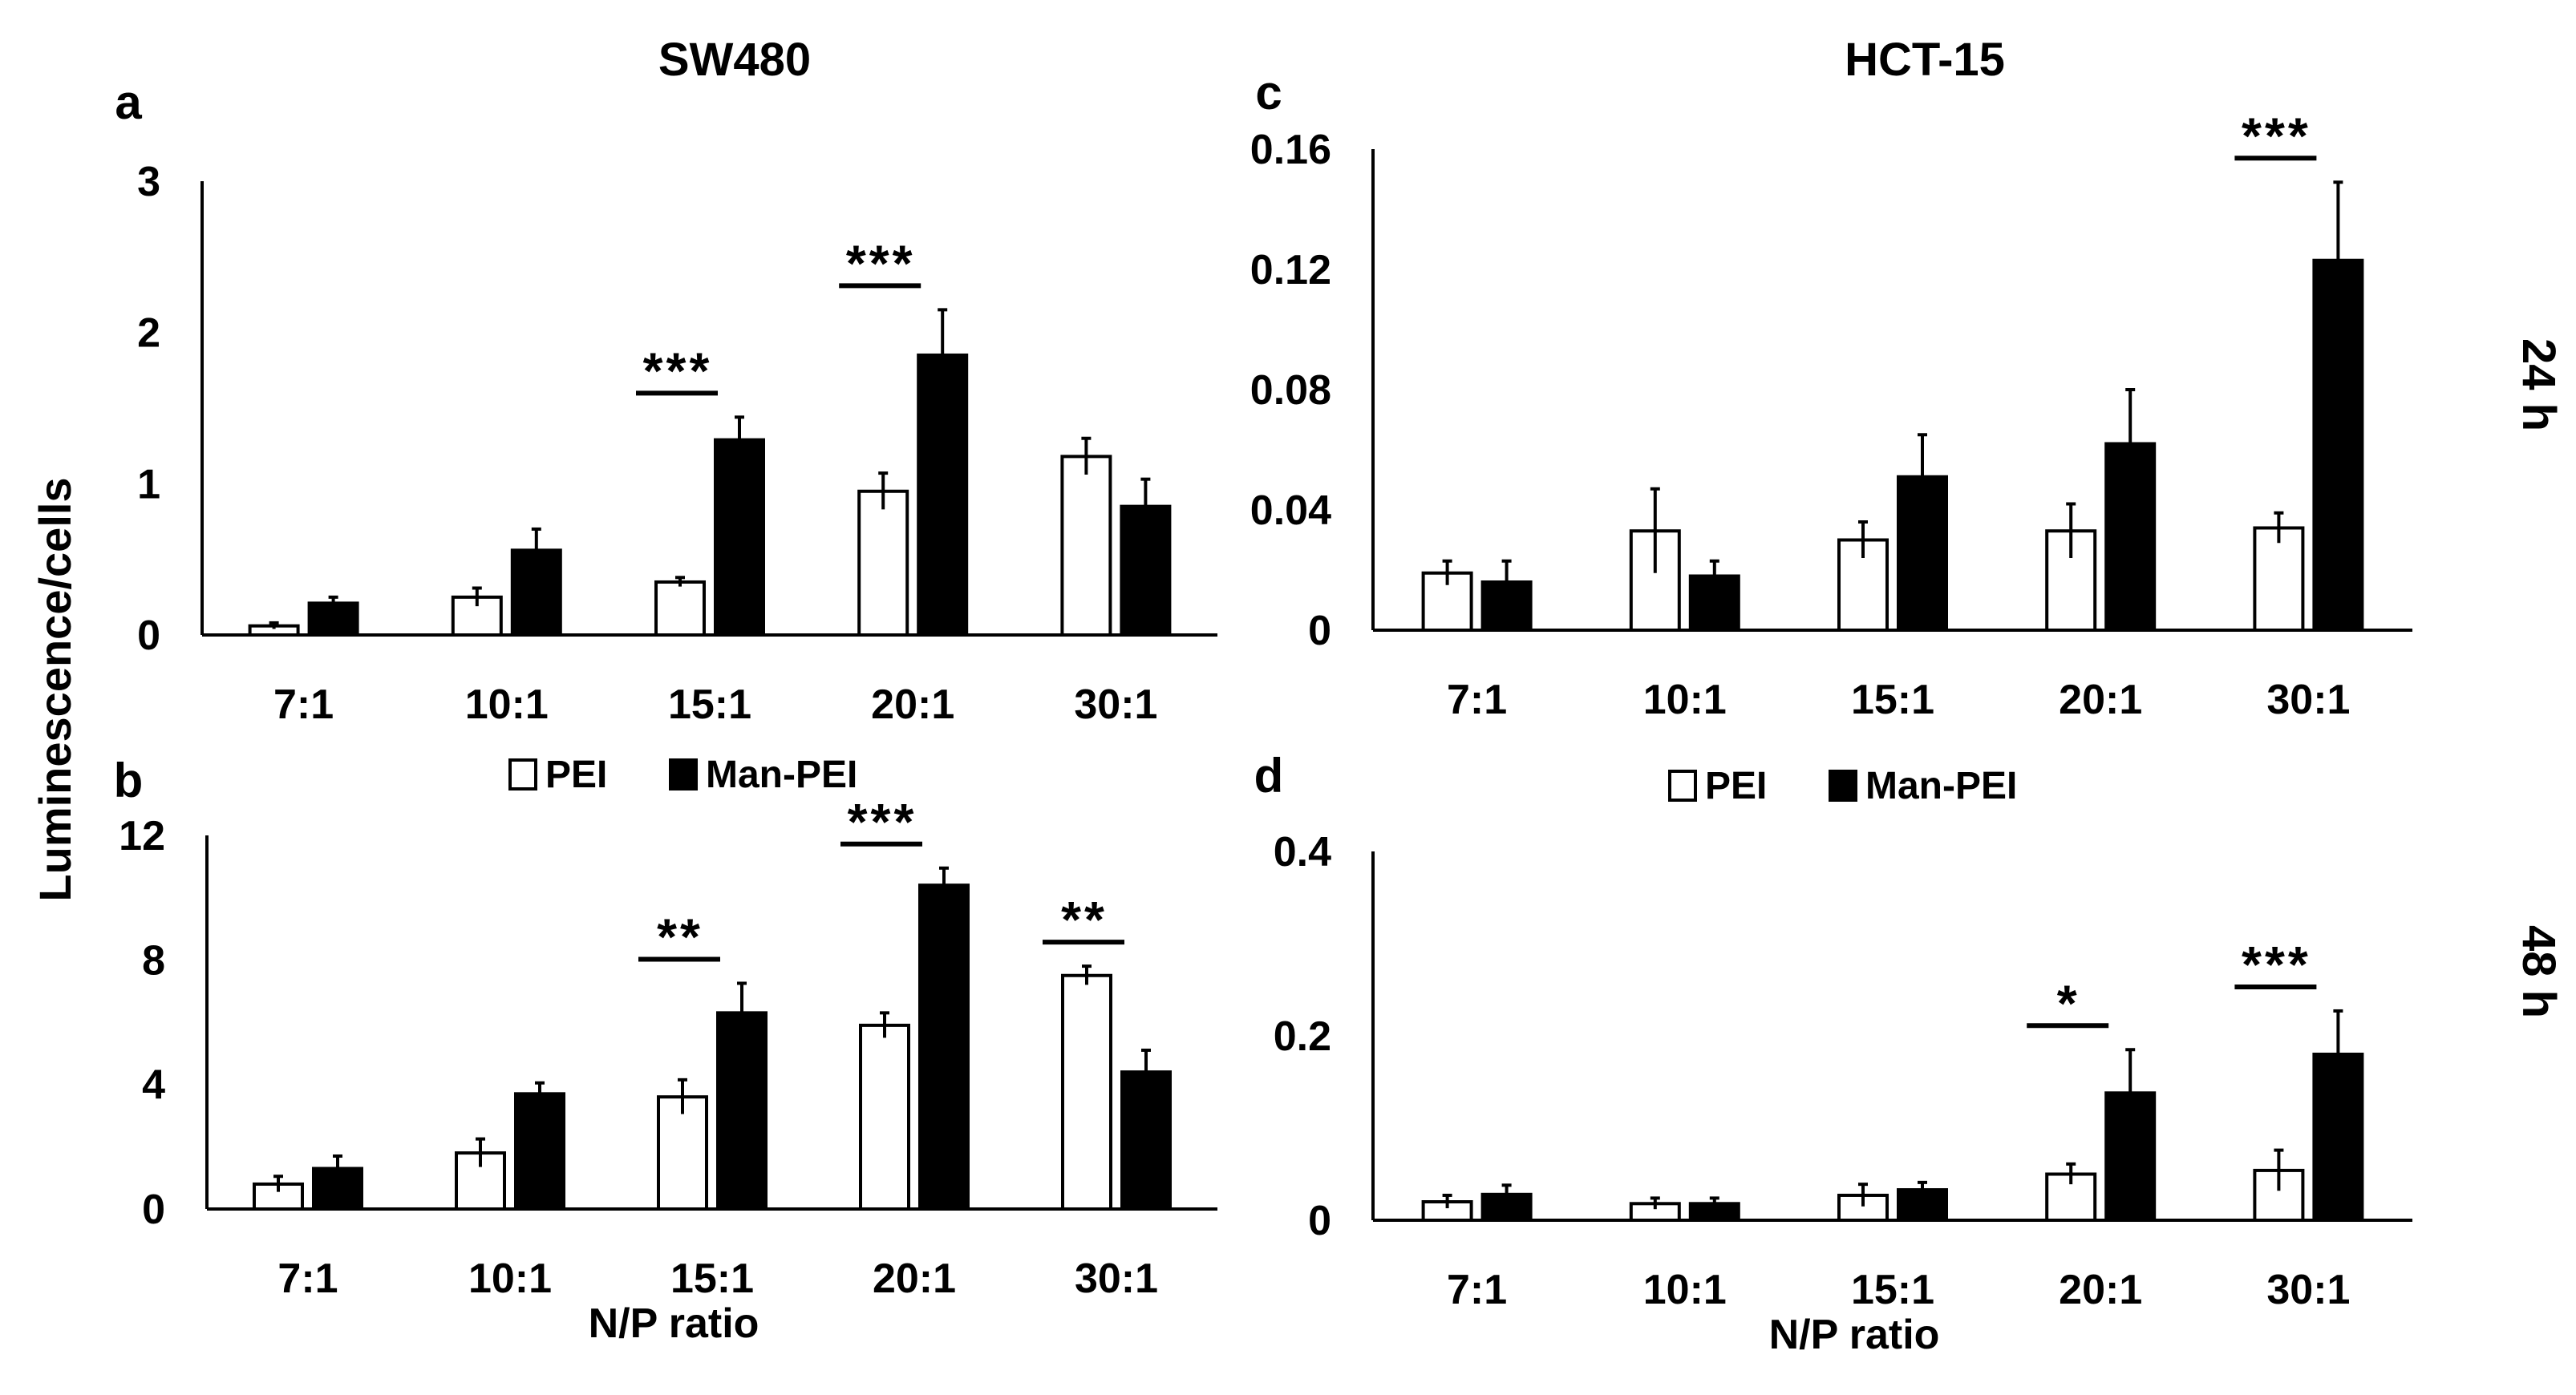 This screenshot has width=2576, height=1395. Describe the element at coordinates (148, 333) in the screenshot. I see `y-tick-label: 2` at that location.